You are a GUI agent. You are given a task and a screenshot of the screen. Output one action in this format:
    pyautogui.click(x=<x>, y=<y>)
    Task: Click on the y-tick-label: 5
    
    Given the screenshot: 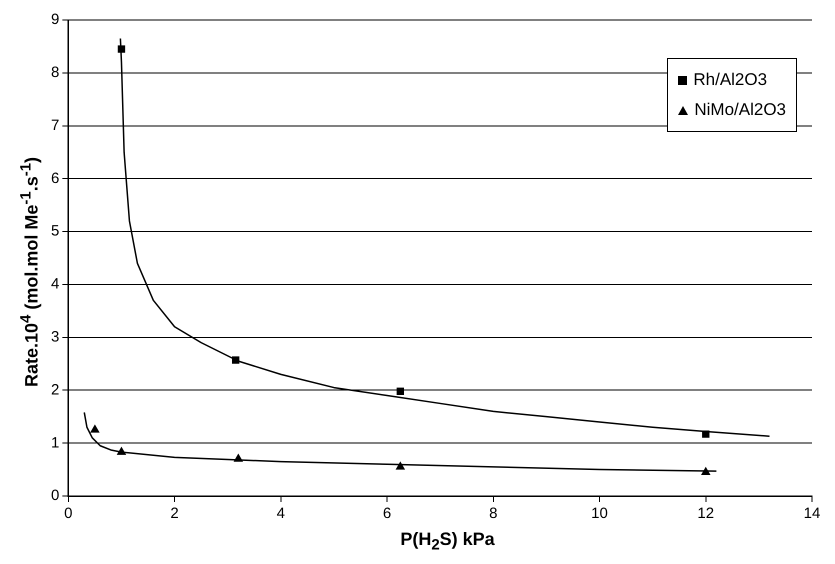 What is the action you would take?
    pyautogui.click(x=55, y=231)
    